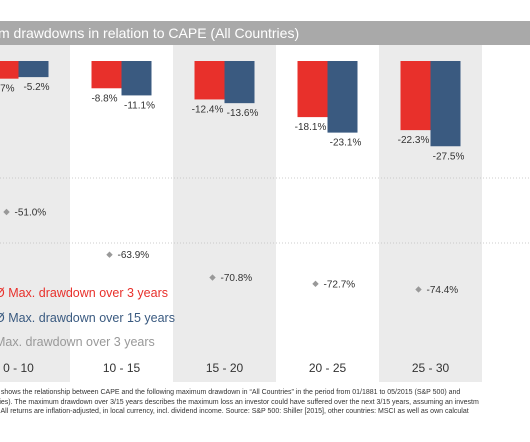 The width and height of the screenshot is (530, 442). I want to click on bar-3y-label: -12.4%, so click(208, 109).